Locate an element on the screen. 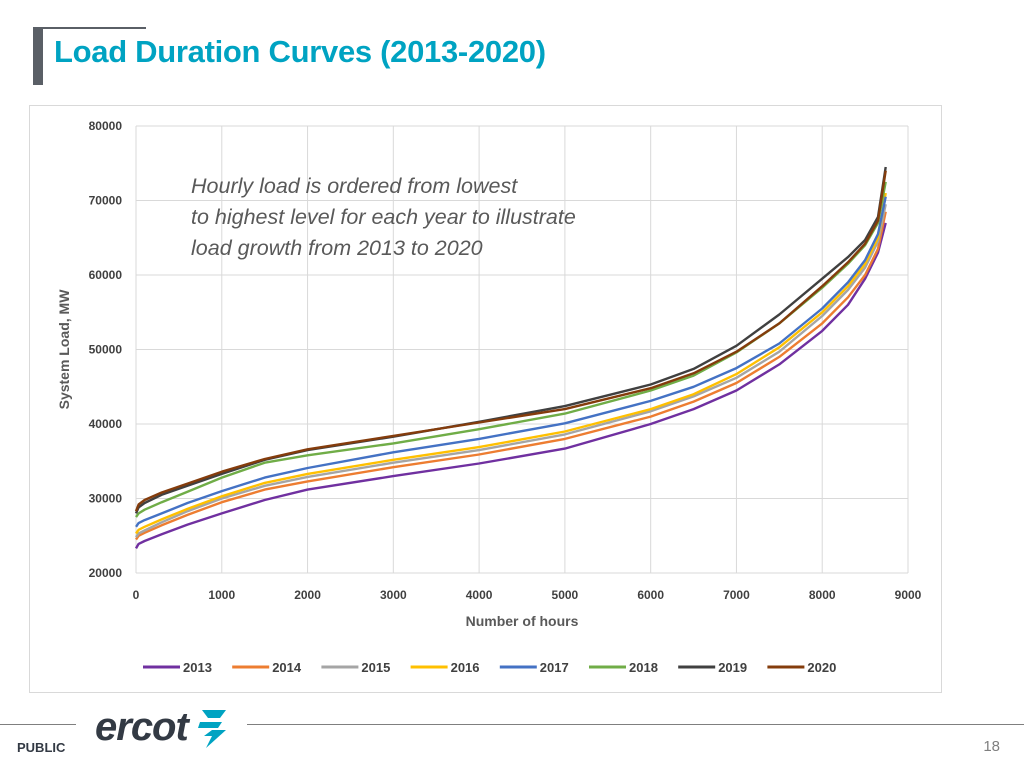 Image resolution: width=1024 pixels, height=768 pixels. y-tick-label: 30000 is located at coordinates (106, 499).